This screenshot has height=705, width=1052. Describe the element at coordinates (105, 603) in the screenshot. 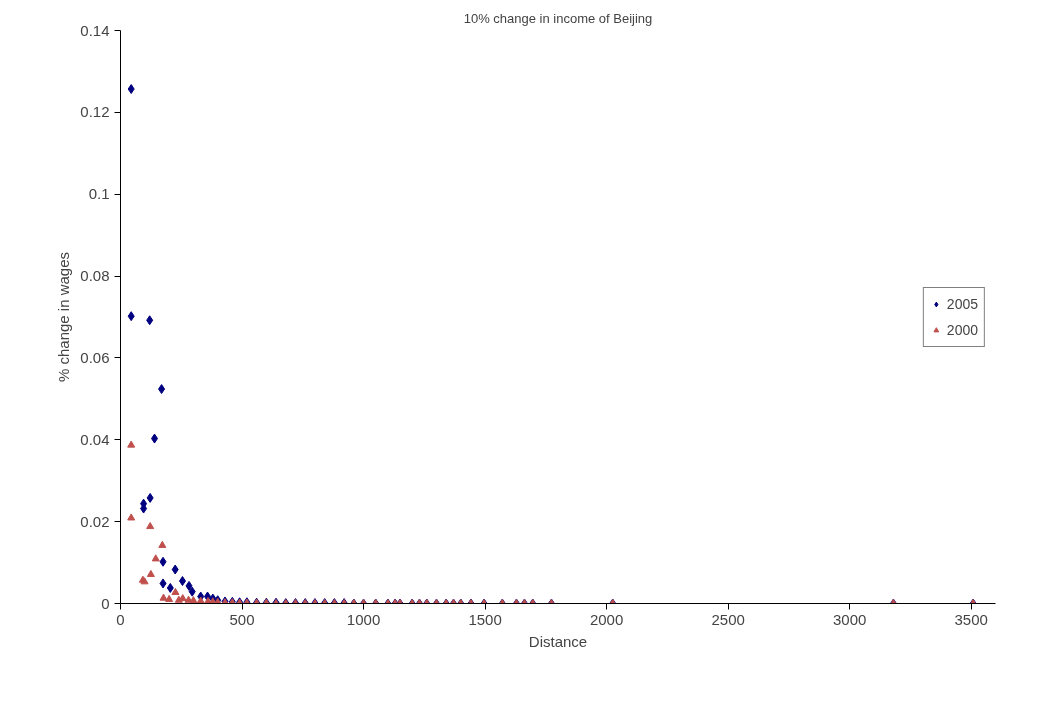

I see `y-tick-label: 0` at that location.